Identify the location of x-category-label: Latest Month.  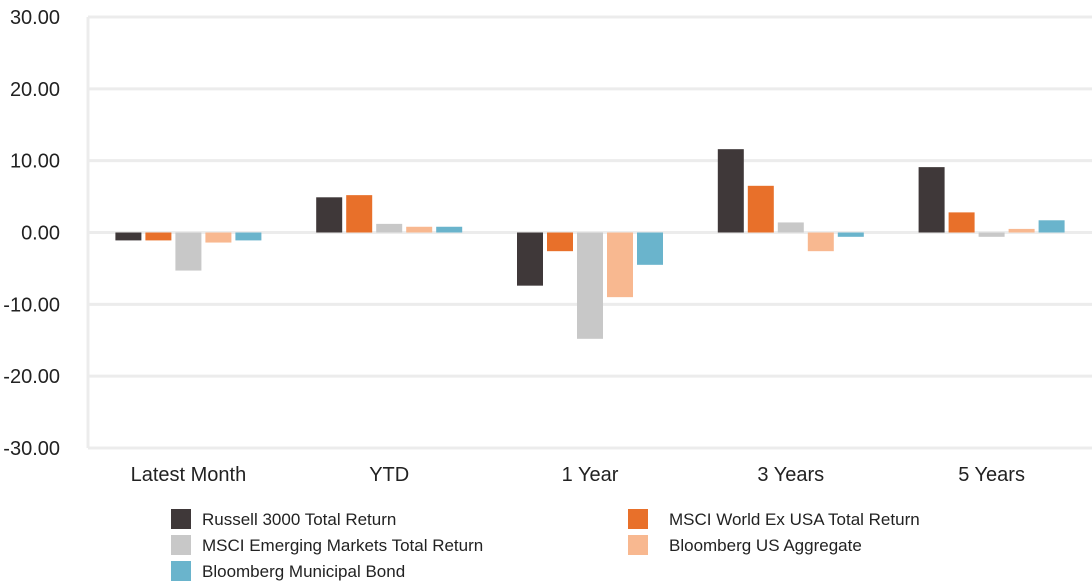
(189, 475).